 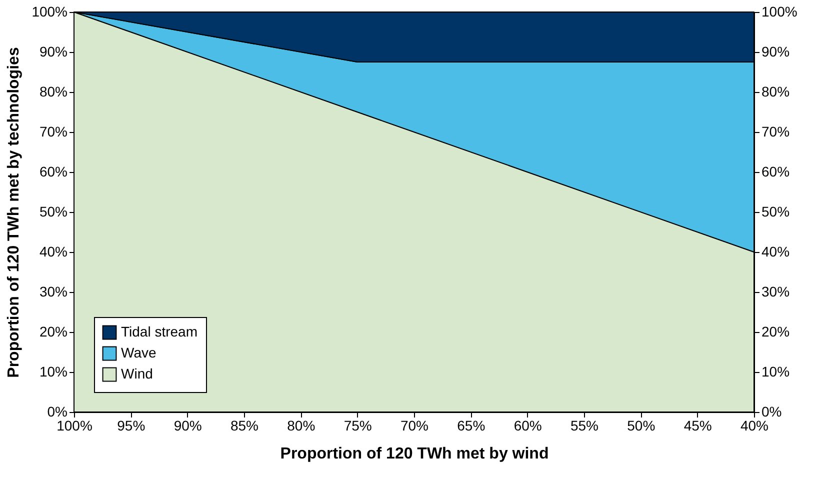 I want to click on x-tick-label: 75%, so click(x=358, y=426).